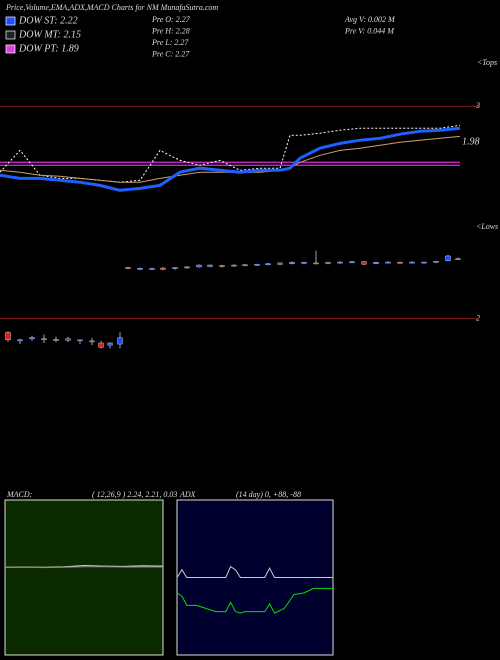  What do you see at coordinates (48, 20) in the screenshot?
I see `legend-label: DOW ST: 2.22` at bounding box center [48, 20].